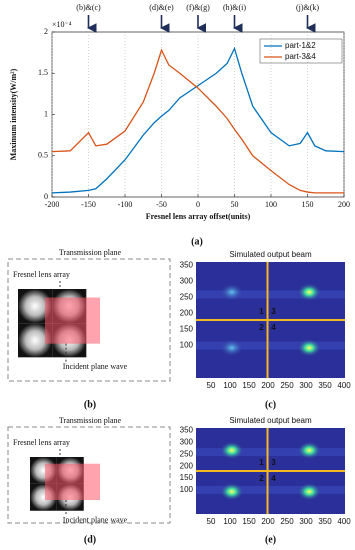 The height and width of the screenshot is (550, 355). I want to click on annotation-label: (f)&(g), so click(198, 7).